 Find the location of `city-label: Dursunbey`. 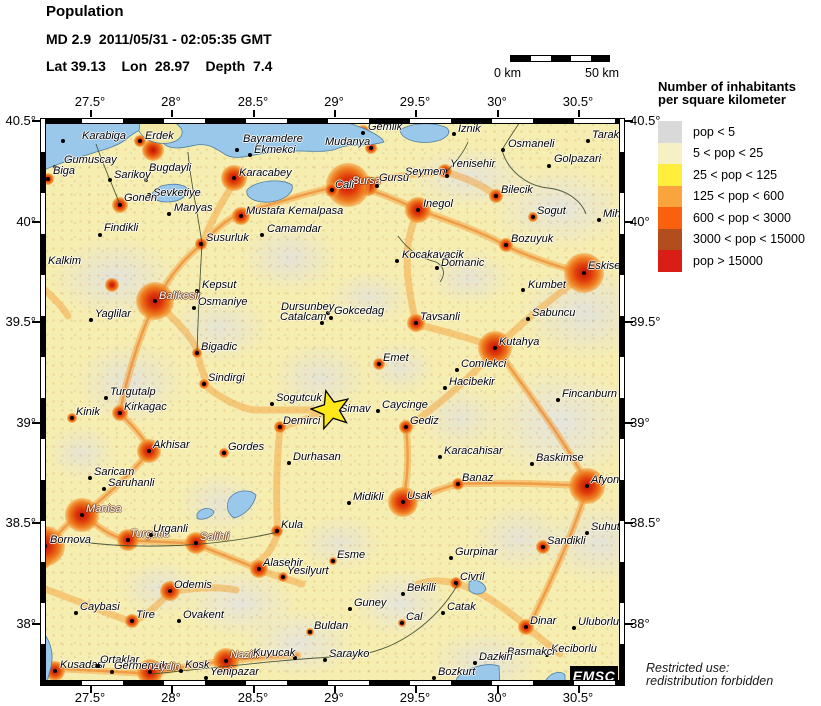

city-label: Dursunbey is located at coordinates (308, 307).